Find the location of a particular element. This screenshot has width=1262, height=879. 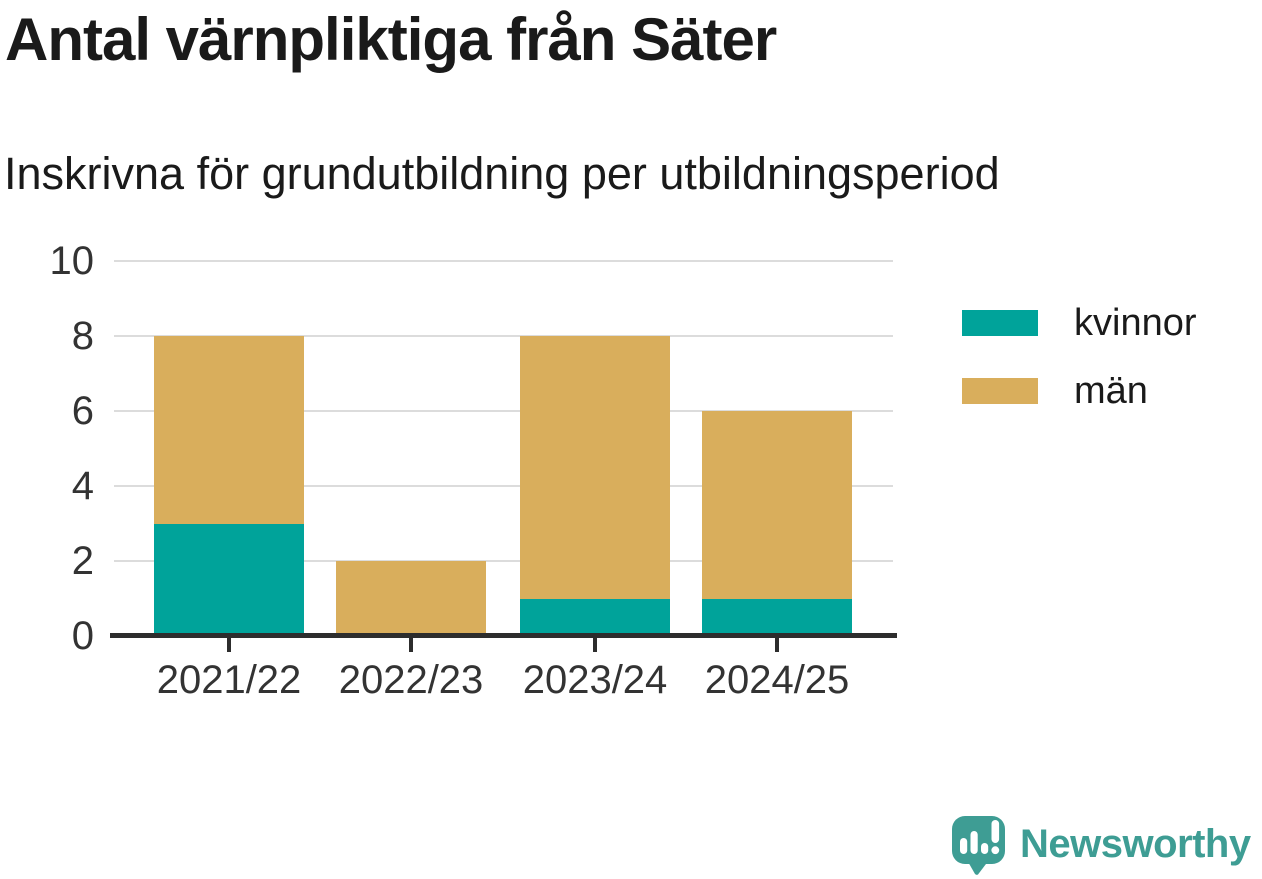

legend-label-män: män is located at coordinates (1111, 391).